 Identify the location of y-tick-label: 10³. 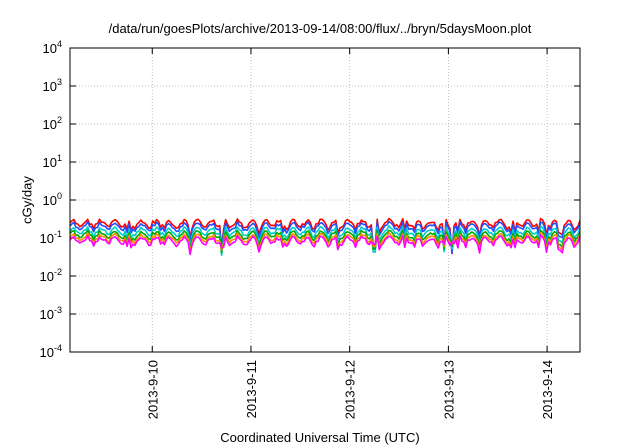
(52, 85).